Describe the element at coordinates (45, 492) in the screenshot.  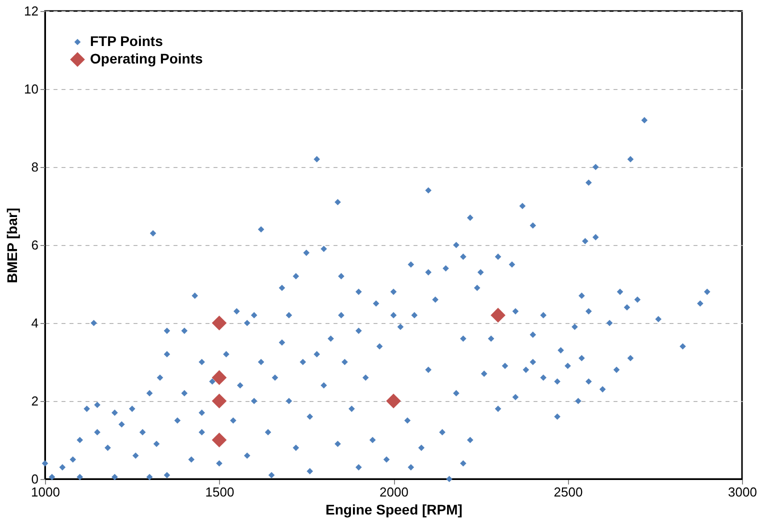
I see `x-tick-label: 1000` at that location.